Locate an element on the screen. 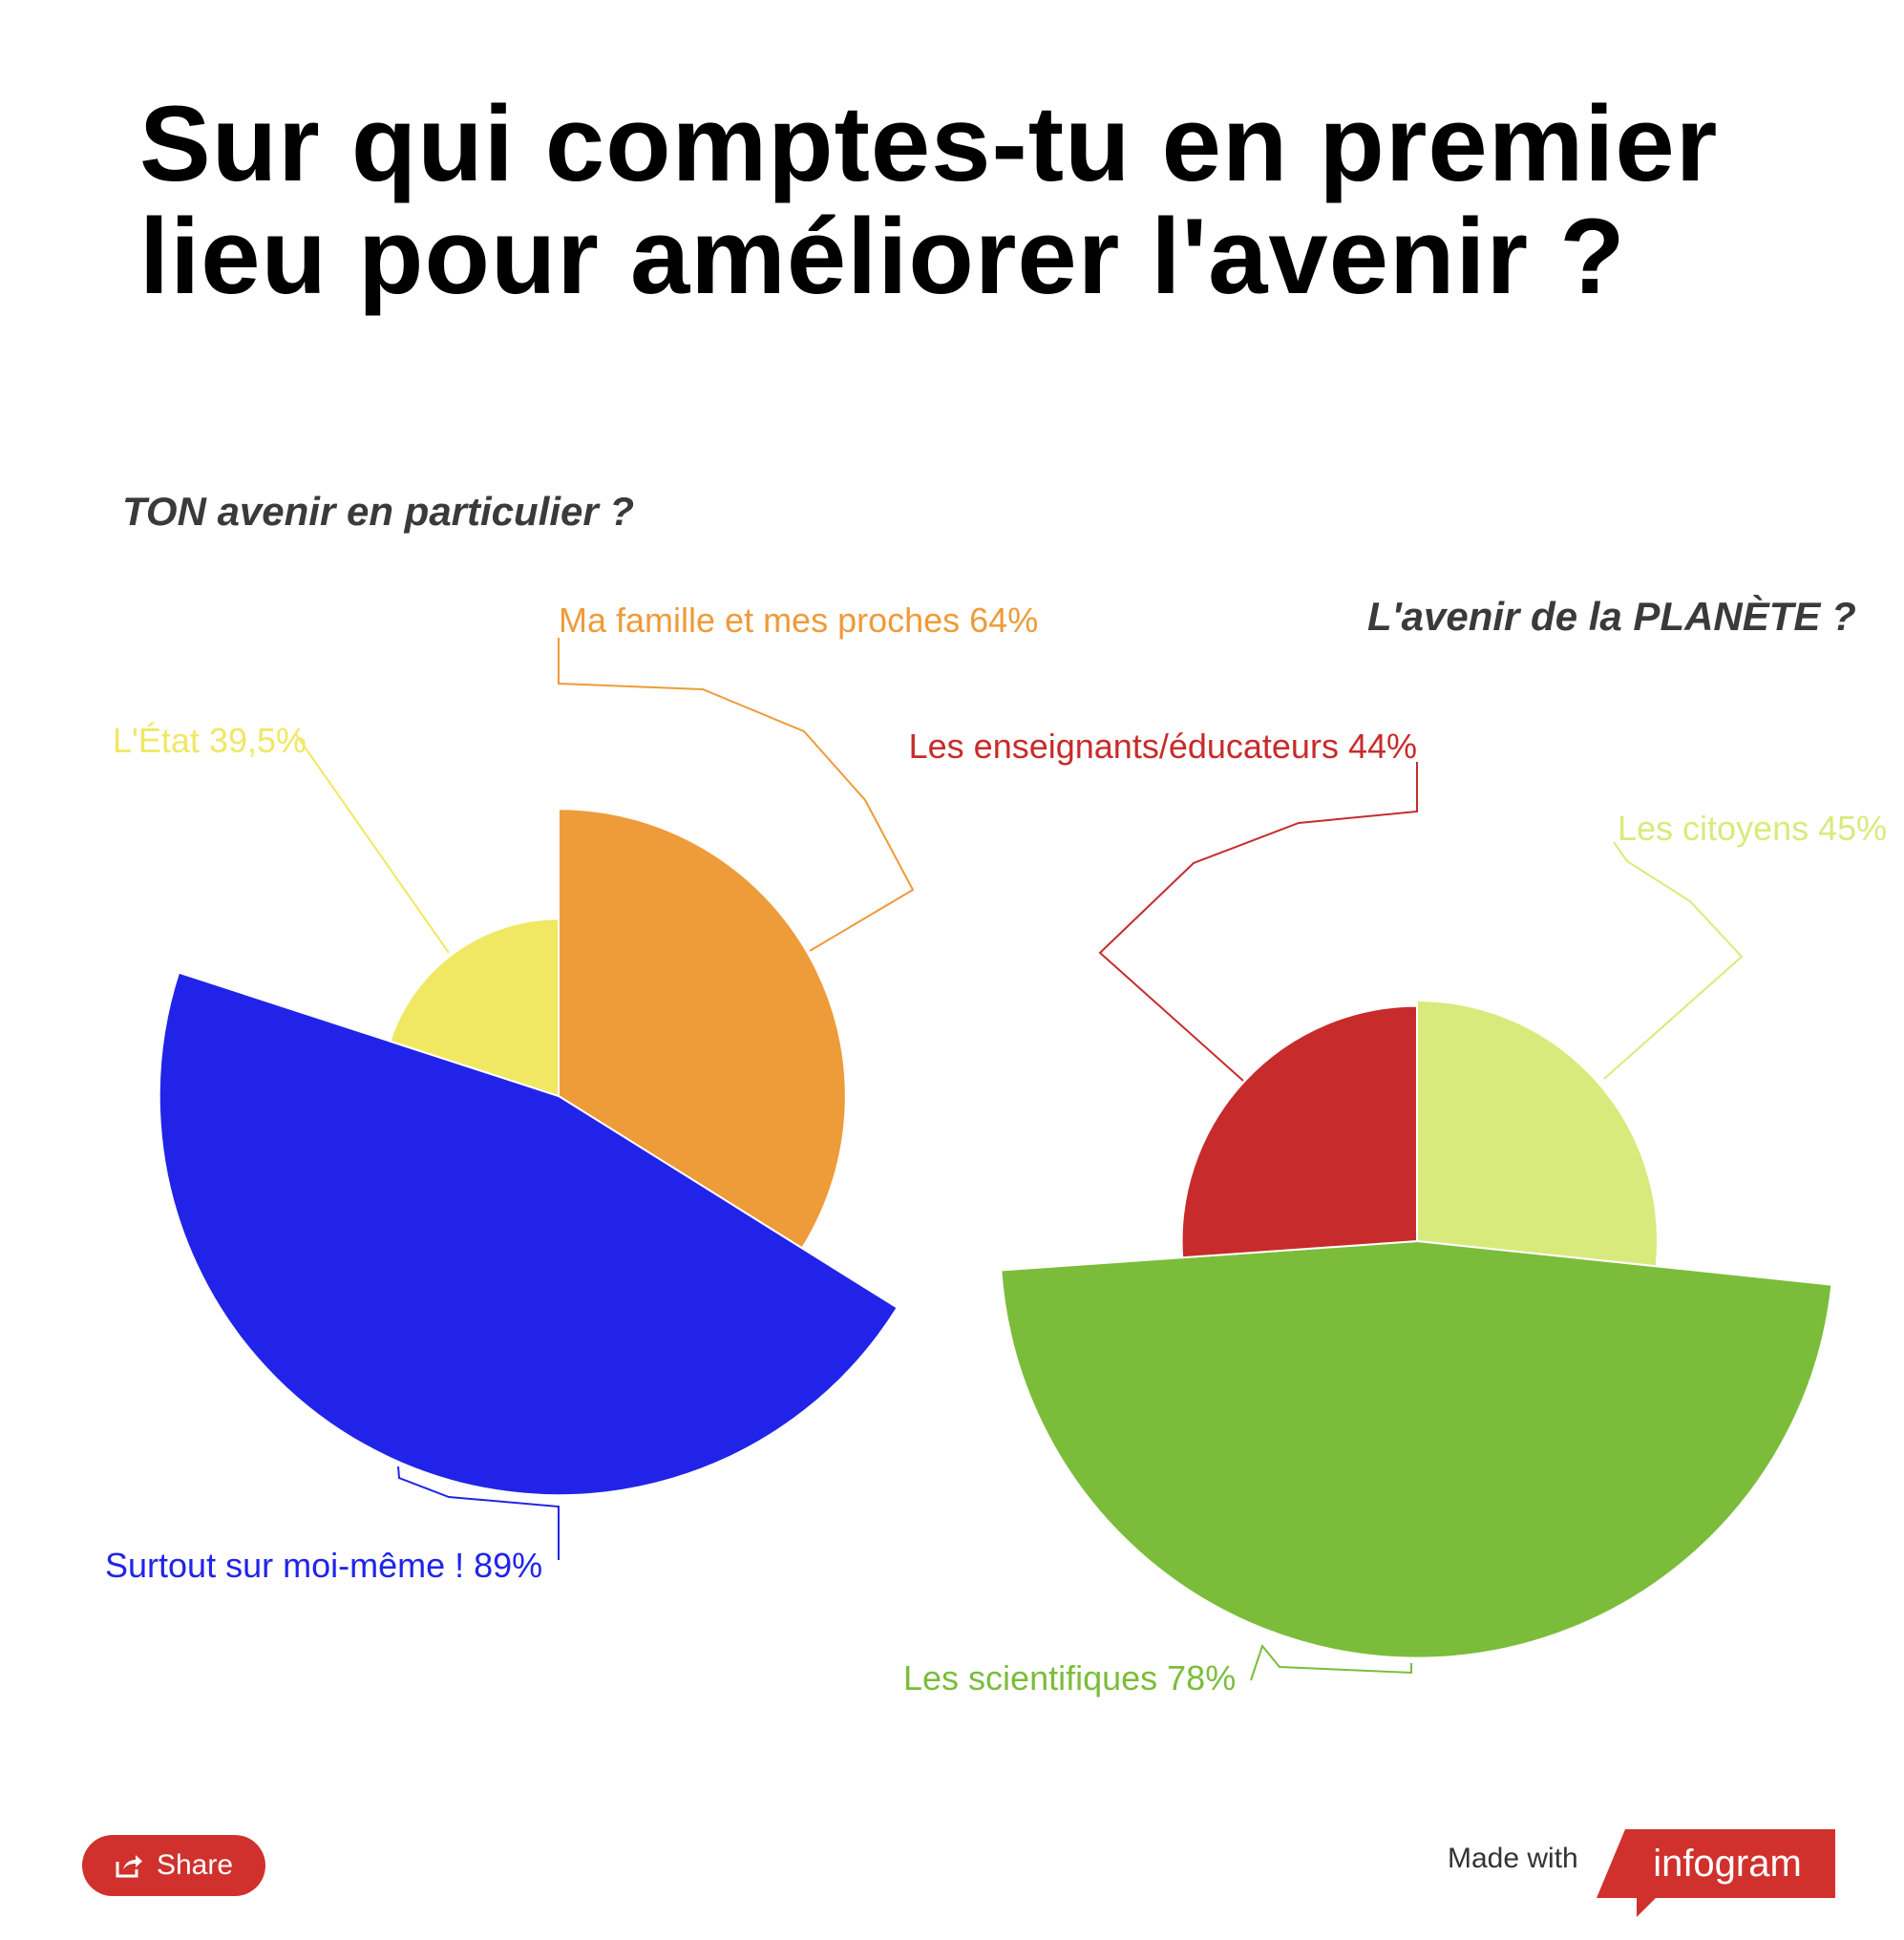 The image size is (1904, 1940). share-button: Share is located at coordinates (173, 1865).